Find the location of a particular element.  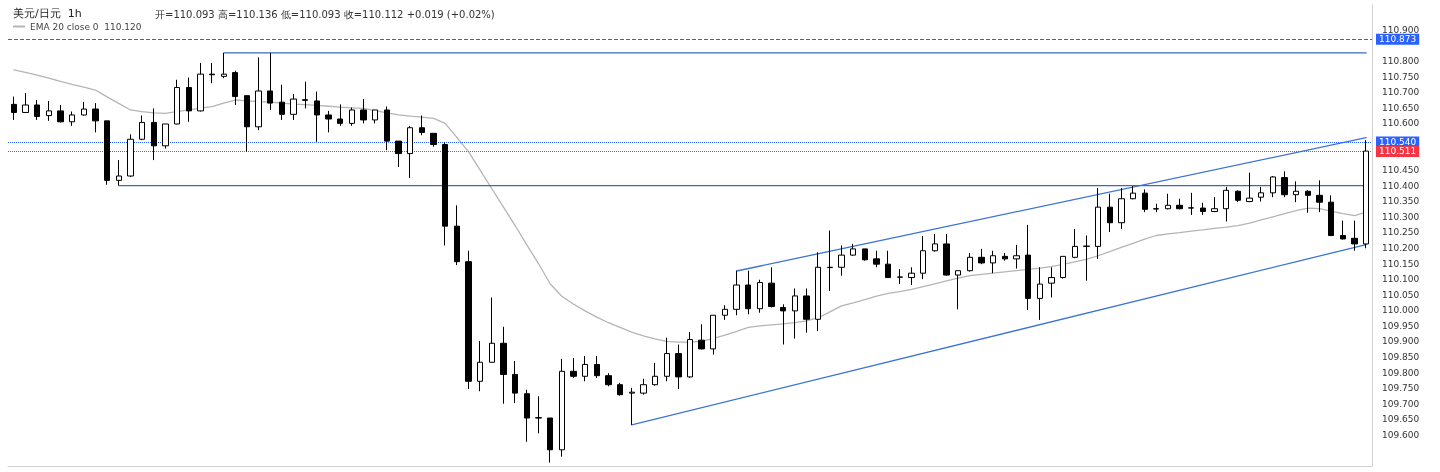

y-tick-label: 110.150 is located at coordinates (1401, 263).